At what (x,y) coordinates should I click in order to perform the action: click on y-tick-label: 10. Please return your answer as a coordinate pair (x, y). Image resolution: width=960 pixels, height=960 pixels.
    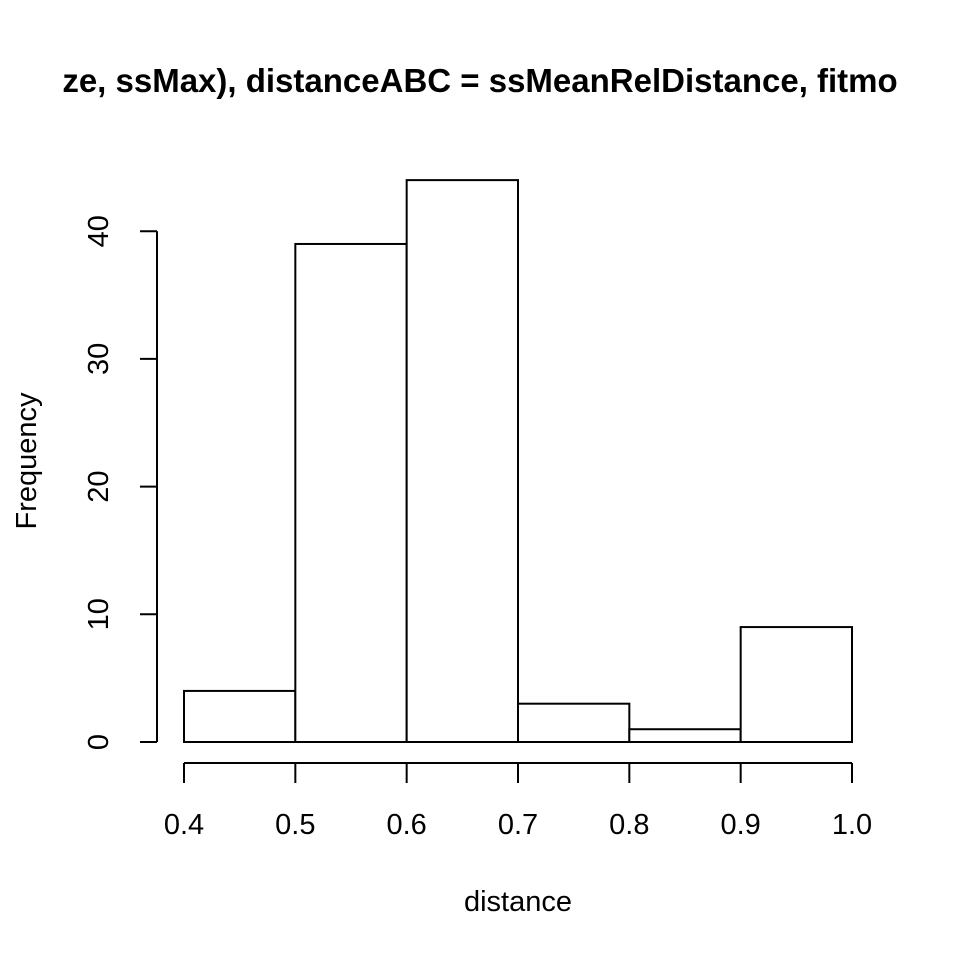
    Looking at the image, I should click on (99, 614).